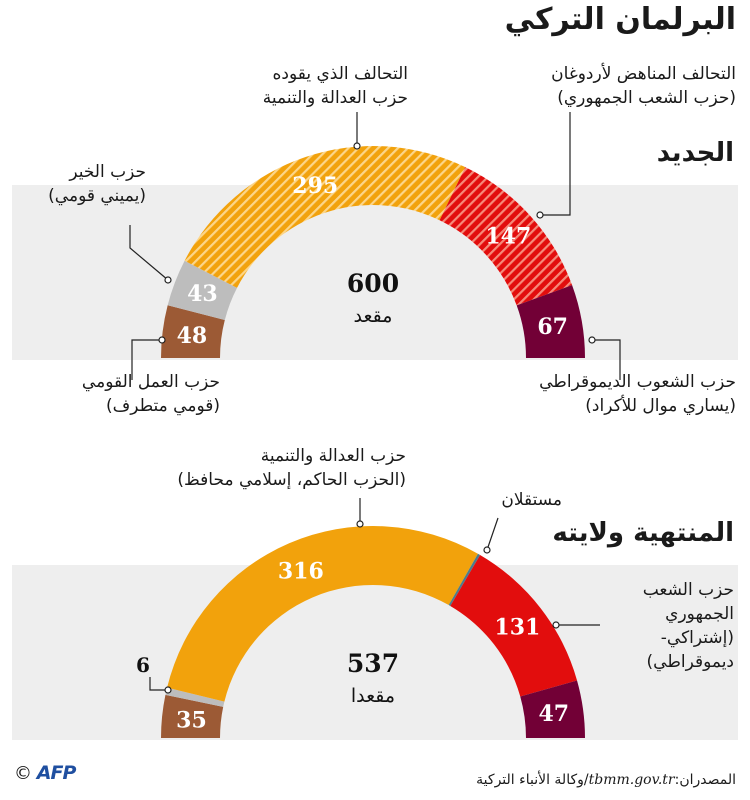 The height and width of the screenshot is (800, 750). I want to click on slice-new-chp, so click(506, 236).